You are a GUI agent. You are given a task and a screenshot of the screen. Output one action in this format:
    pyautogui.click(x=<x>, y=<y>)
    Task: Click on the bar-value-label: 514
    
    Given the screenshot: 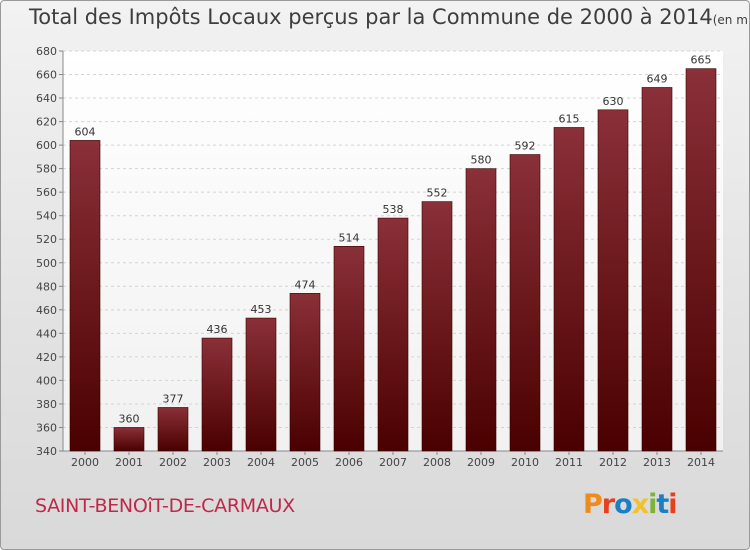 What is the action you would take?
    pyautogui.click(x=349, y=237)
    